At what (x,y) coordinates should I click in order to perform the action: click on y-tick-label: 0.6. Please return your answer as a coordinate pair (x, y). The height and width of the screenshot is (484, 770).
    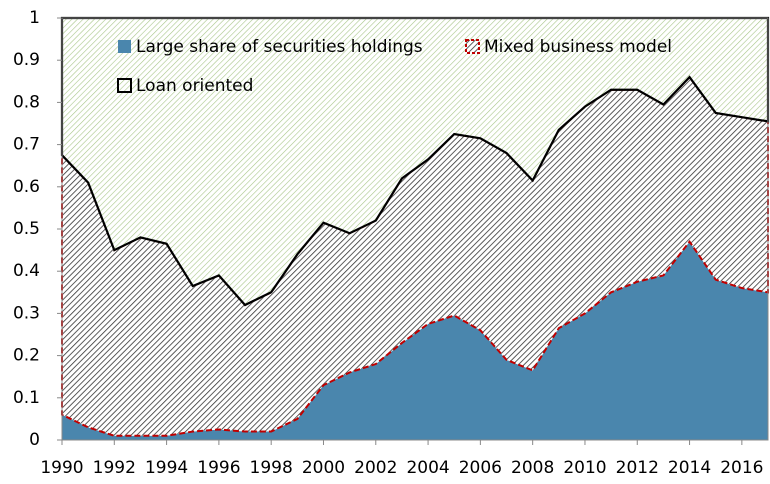
    Looking at the image, I should click on (26, 187).